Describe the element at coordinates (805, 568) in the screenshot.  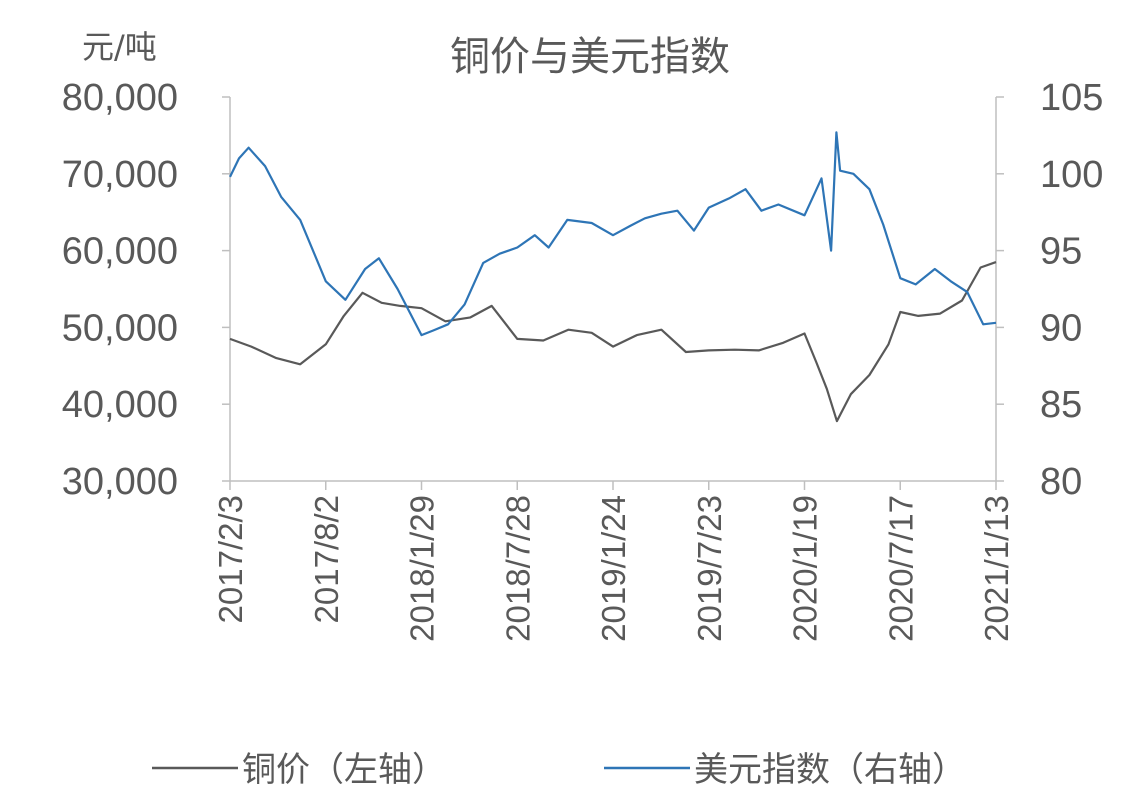
I see `x-axis-tick-label: 2020/1/19` at that location.